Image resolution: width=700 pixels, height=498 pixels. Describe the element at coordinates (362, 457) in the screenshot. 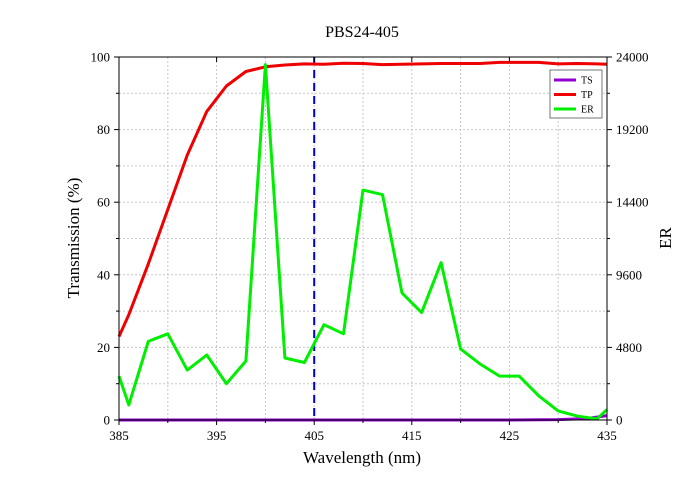

I see `x-axis-title: Wavelength (nm)` at that location.